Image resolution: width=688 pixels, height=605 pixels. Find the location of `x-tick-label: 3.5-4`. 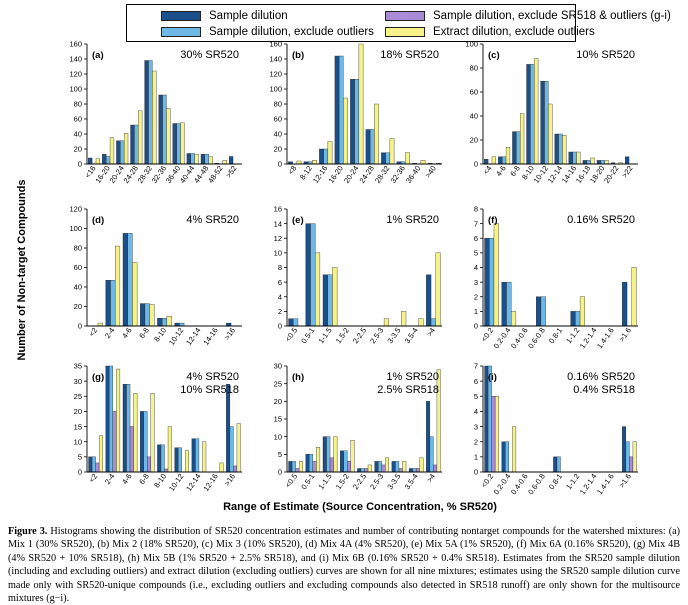

x-tick-label: 3.5-4 is located at coordinates (411, 335).